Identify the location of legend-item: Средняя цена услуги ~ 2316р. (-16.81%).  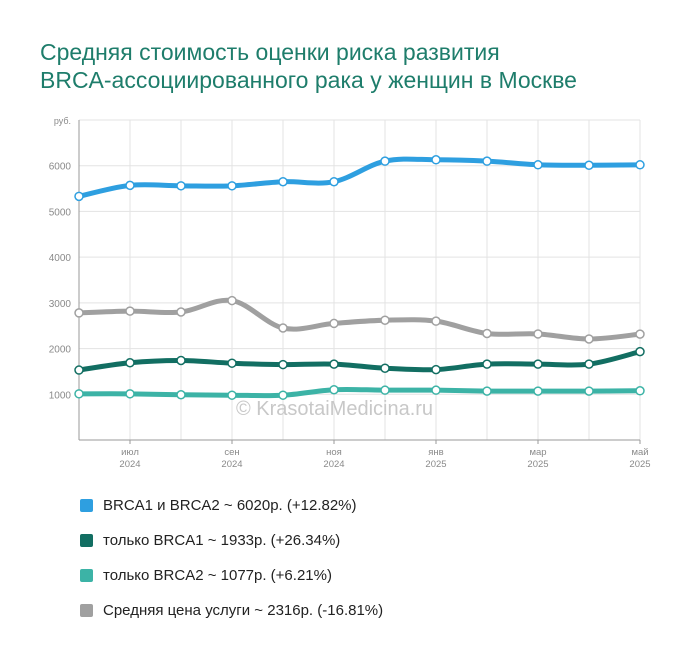
(231, 610).